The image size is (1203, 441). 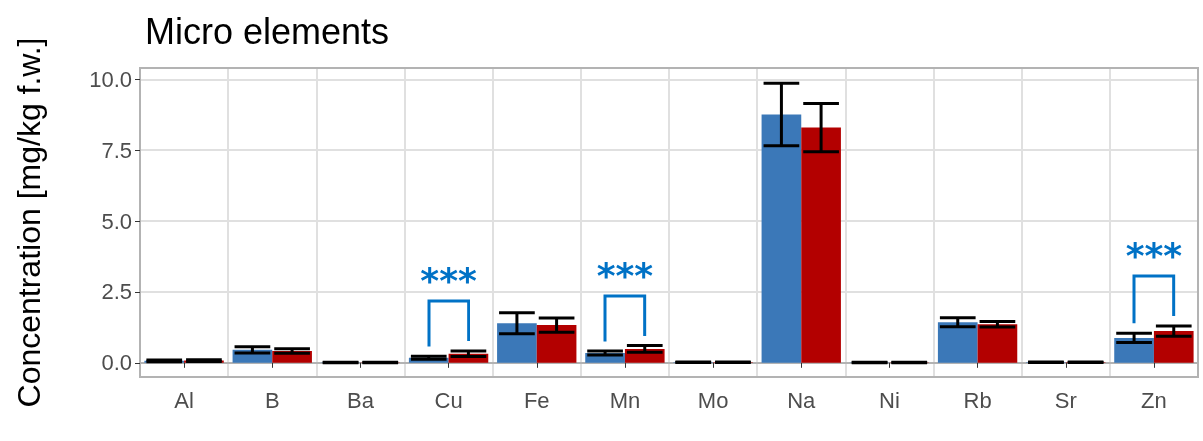 I want to click on x-tick-label: Al, so click(x=184, y=400).